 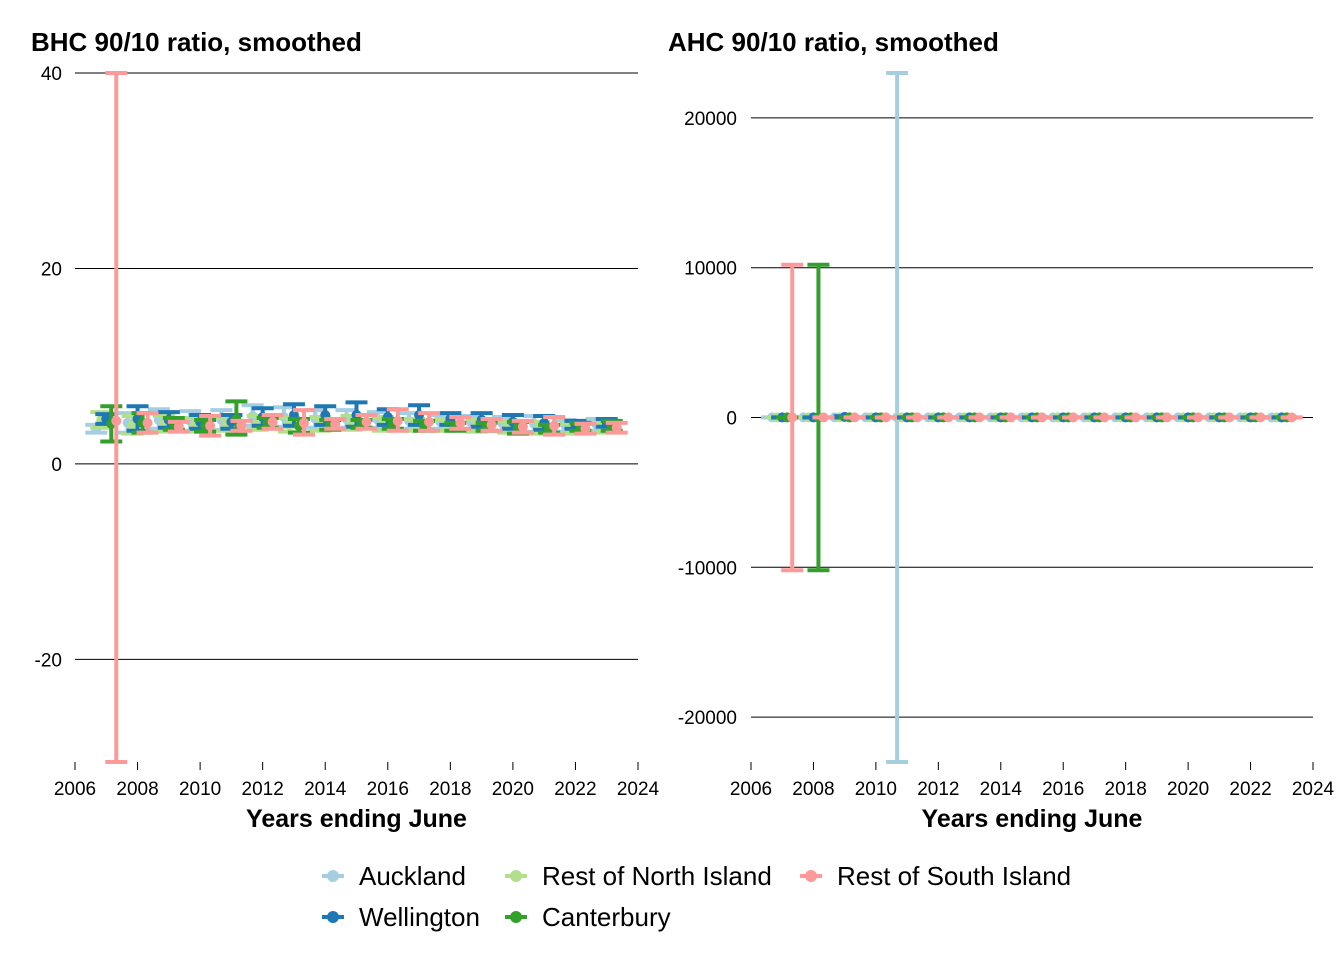 What do you see at coordinates (954, 876) in the screenshot?
I see `legend-label: Rest of South Island` at bounding box center [954, 876].